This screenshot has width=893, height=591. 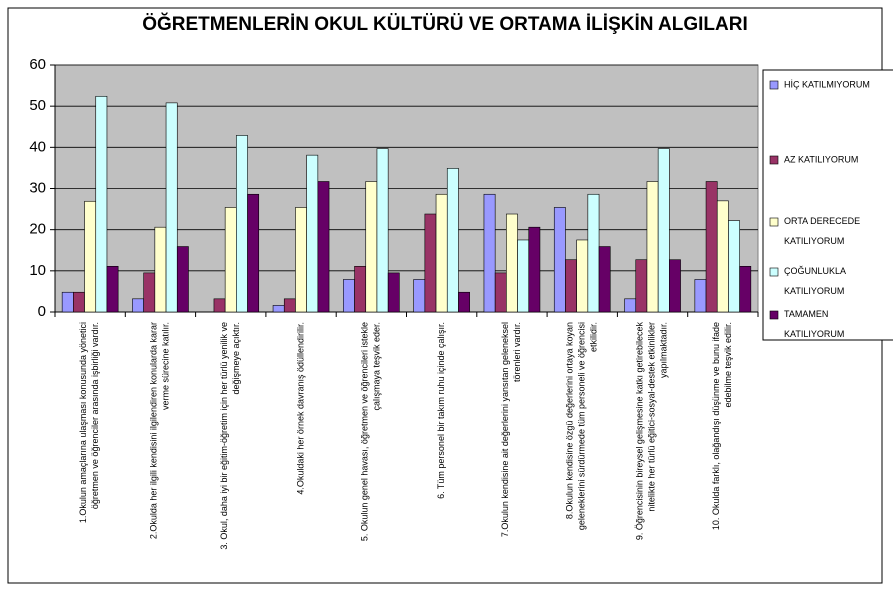 I want to click on legend-label: ORTA DERECEDE KATILIYORUM, so click(x=822, y=231).